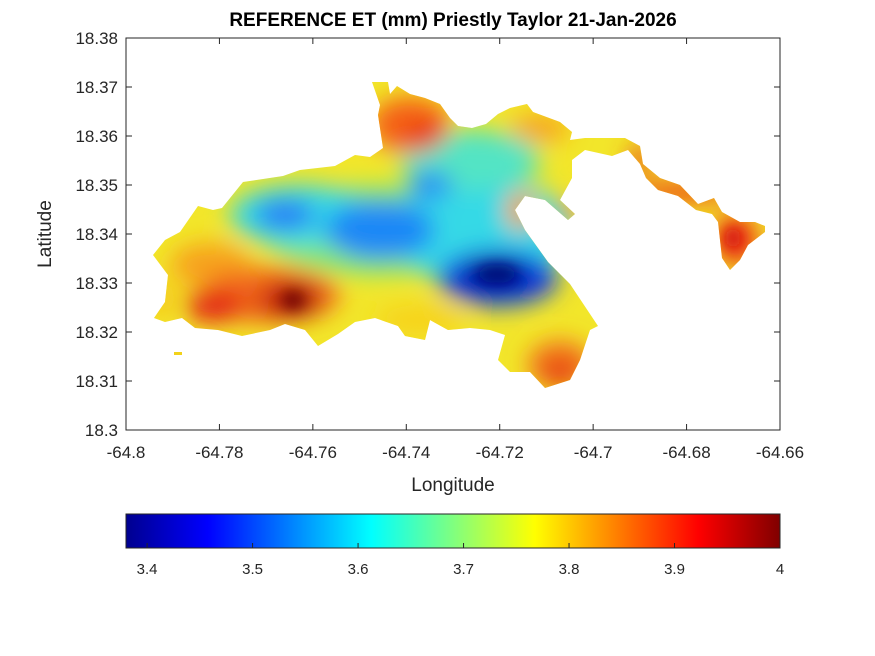 The image size is (875, 656). Describe the element at coordinates (406, 452) in the screenshot. I see `x-tick-label: -64.74` at that location.